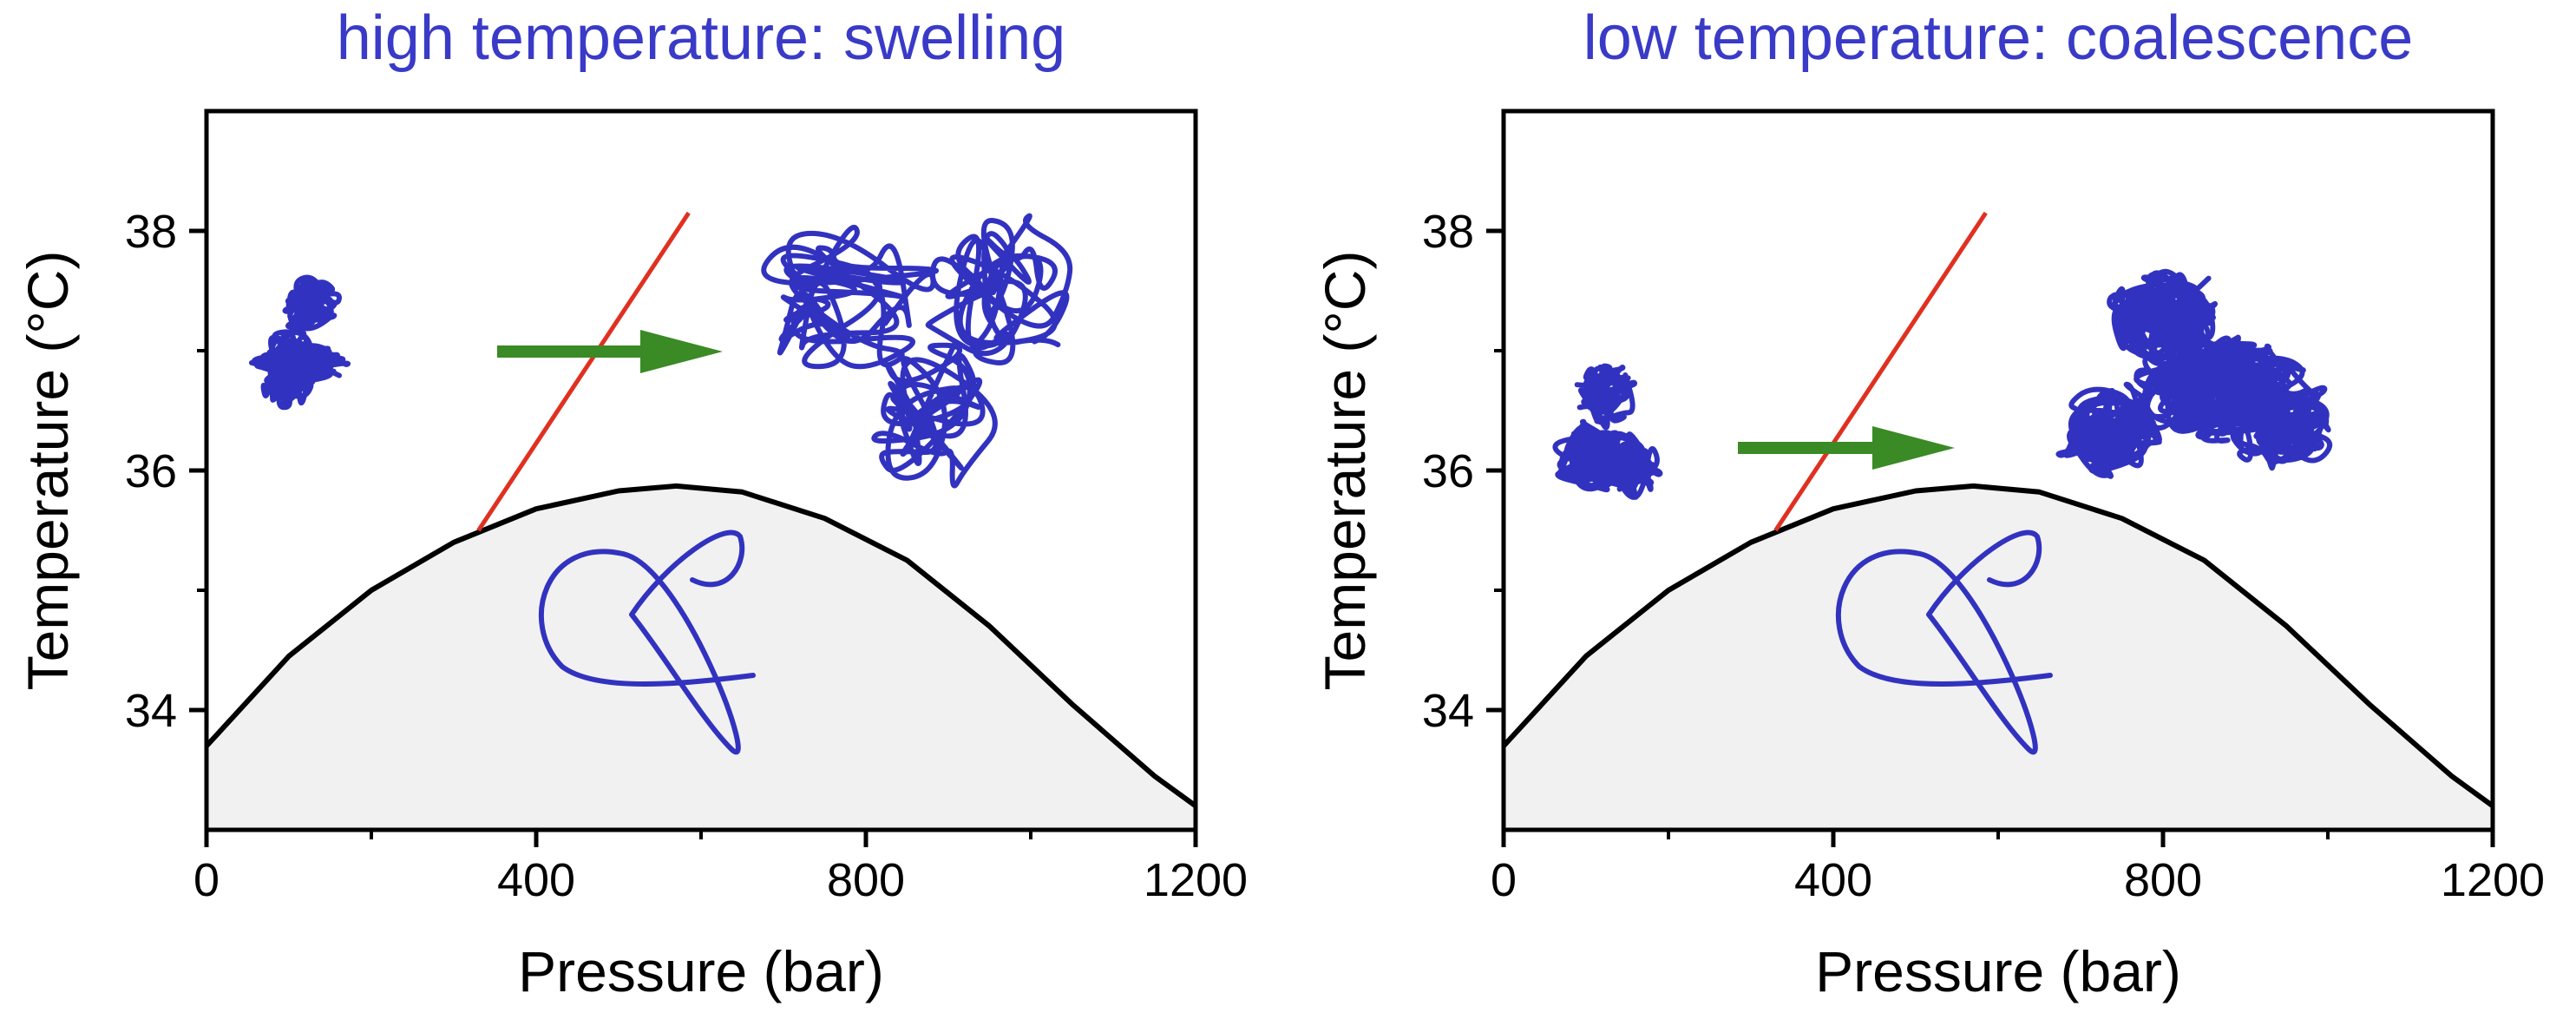 This screenshot has width=2576, height=1013. What do you see at coordinates (2194, 373) in the screenshot?
I see `coalesced-globule` at bounding box center [2194, 373].